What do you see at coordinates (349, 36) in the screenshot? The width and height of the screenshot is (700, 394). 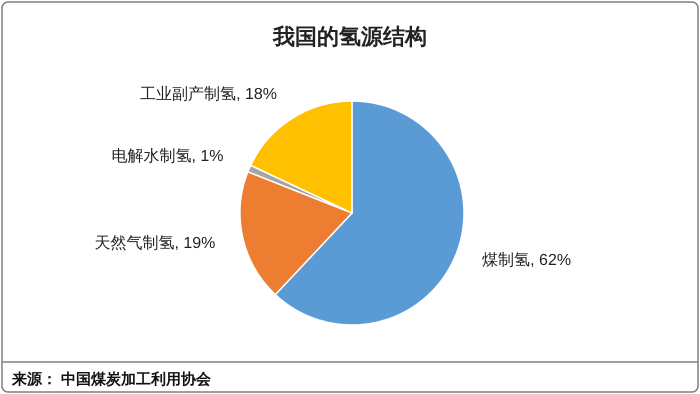 I see `chart-title: 我国的氢源结构` at bounding box center [349, 36].